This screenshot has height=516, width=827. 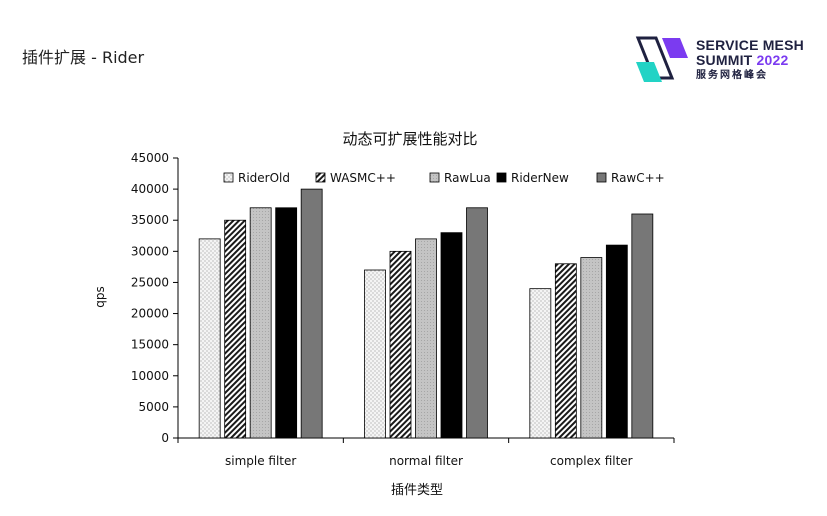 What do you see at coordinates (150, 220) in the screenshot?
I see `y-tick-label: 35000` at bounding box center [150, 220].